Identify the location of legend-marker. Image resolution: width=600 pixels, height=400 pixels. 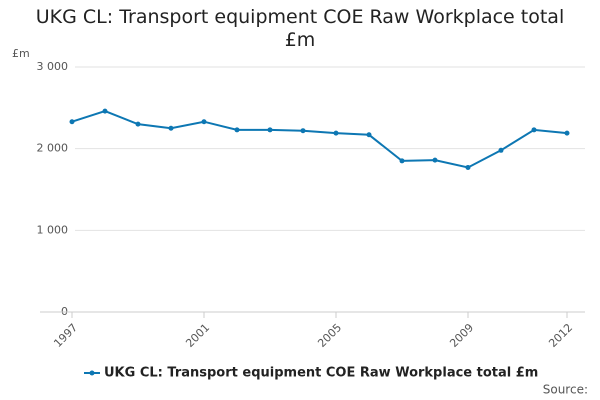
(92, 373).